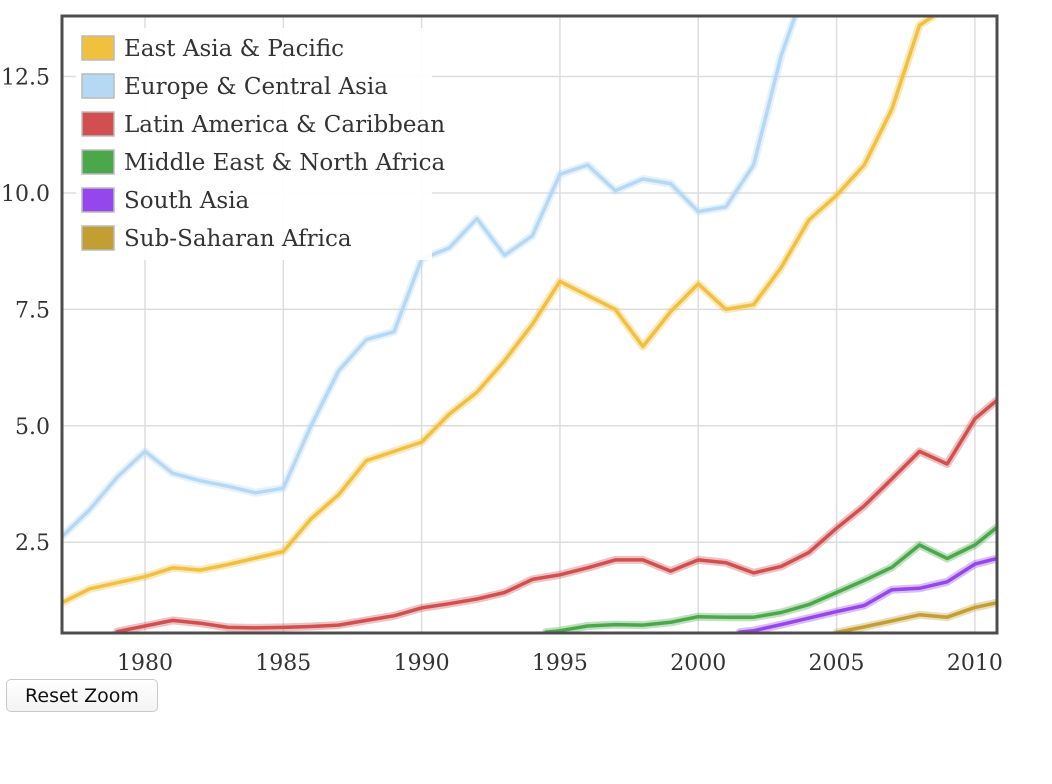  What do you see at coordinates (234, 49) in the screenshot?
I see `legend-item-east-asia-and-pacific: East Asia & Pacific` at bounding box center [234, 49].